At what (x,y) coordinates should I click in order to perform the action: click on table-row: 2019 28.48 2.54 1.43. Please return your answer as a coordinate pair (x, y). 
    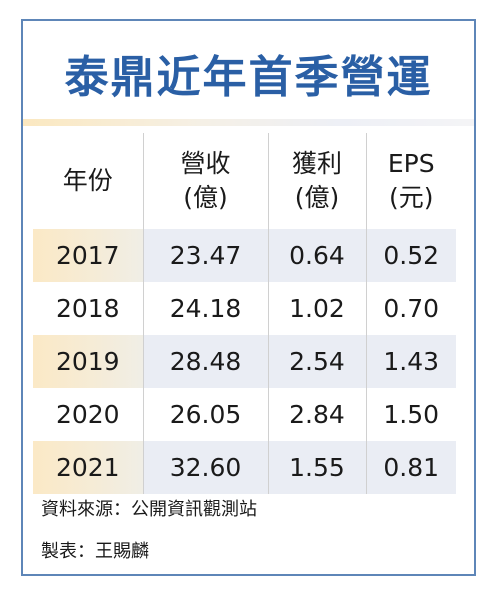
    Looking at the image, I should click on (244, 361).